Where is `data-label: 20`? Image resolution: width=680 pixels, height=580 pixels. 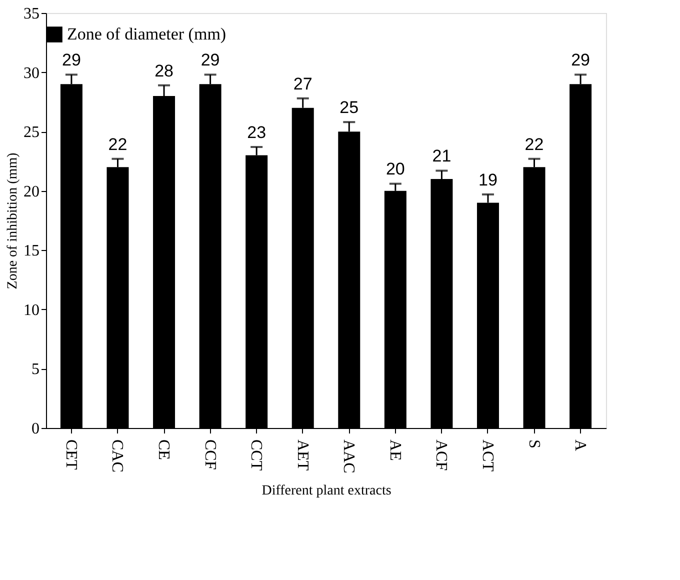 data-label: 20 is located at coordinates (395, 169).